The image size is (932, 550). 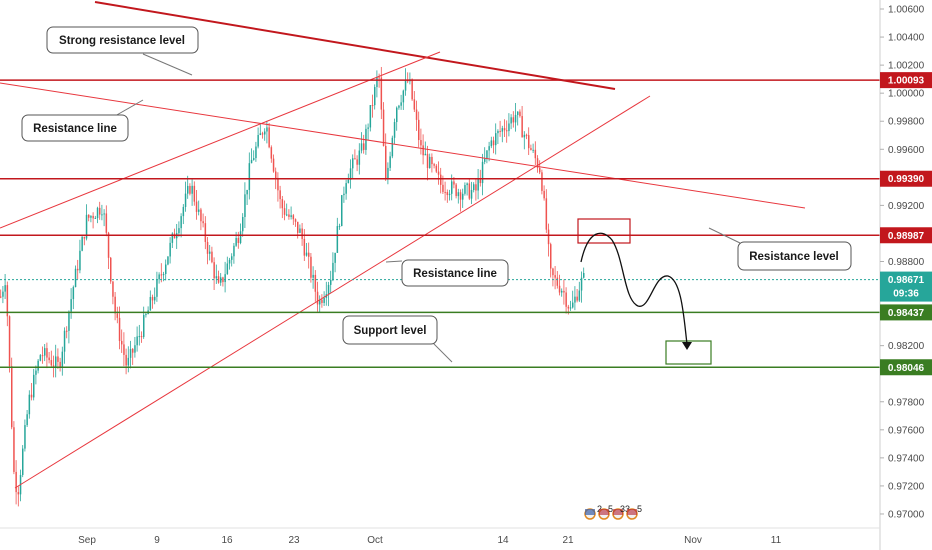 What do you see at coordinates (604, 231) in the screenshot?
I see `sell-zone-box` at bounding box center [604, 231].